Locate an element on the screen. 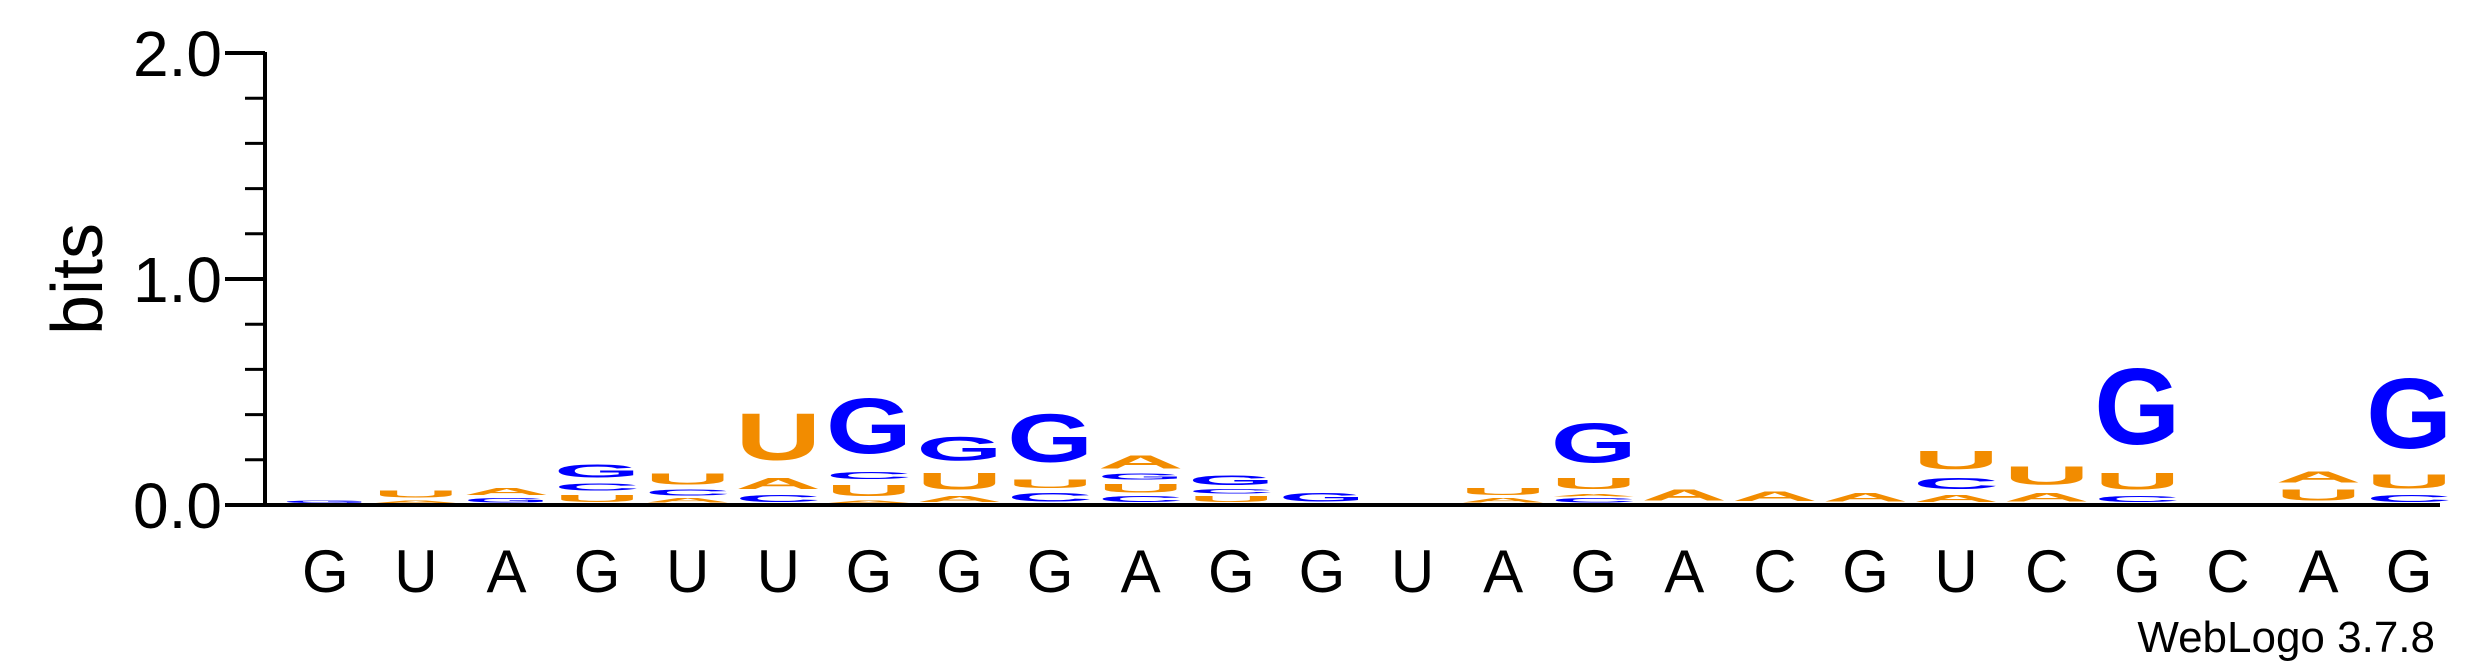 Image resolution: width=2475 pixels, height=667 pixels. x-tick-label-8: G is located at coordinates (959, 571).